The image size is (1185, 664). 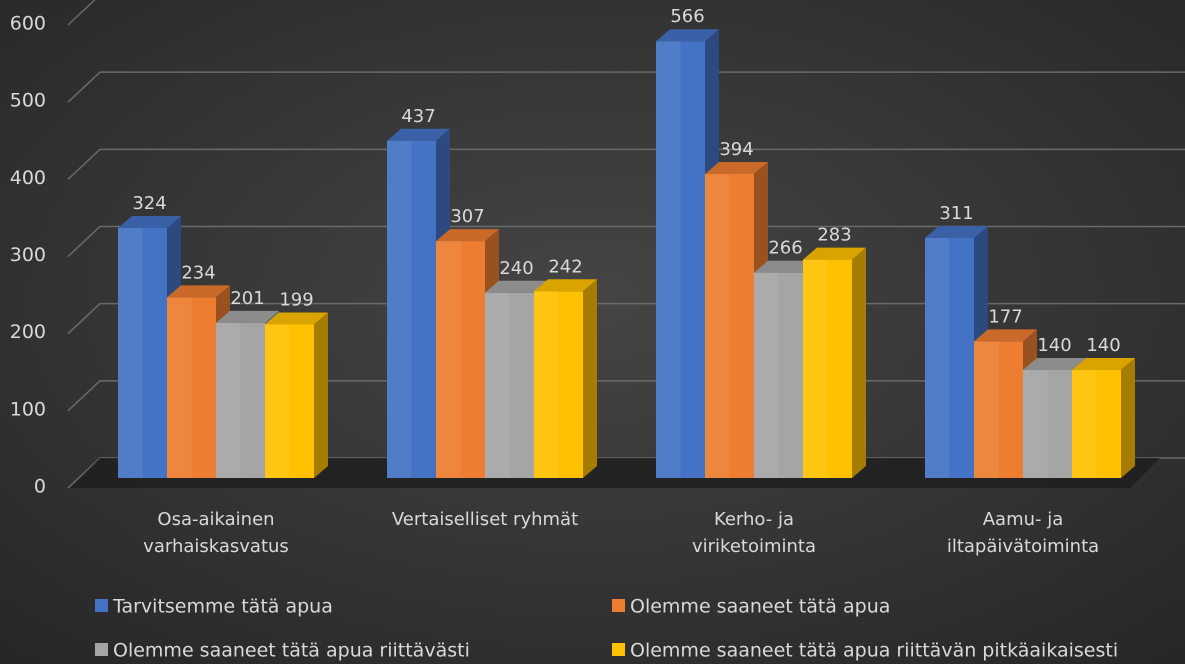 What do you see at coordinates (28, 101) in the screenshot?
I see `y-tick-label: 500` at bounding box center [28, 101].